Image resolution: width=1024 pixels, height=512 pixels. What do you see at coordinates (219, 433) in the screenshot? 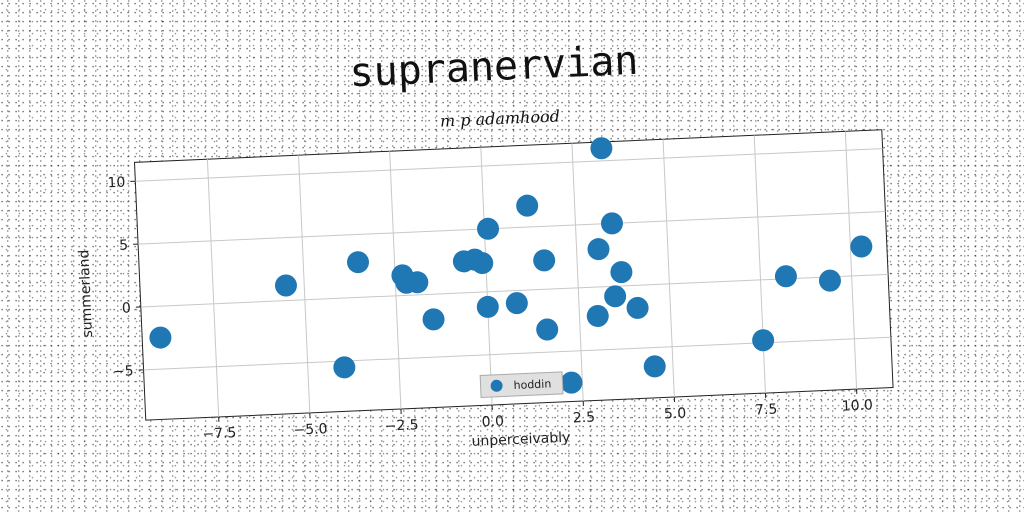
I see `x-tick-label: −7.5` at bounding box center [219, 433].